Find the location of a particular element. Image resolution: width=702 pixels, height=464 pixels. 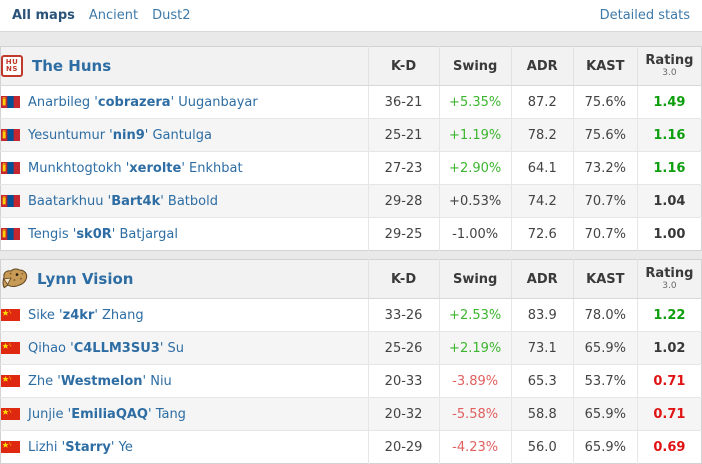

player-link-xerolte: Munkhtogtokh 'xerolte' Enkhbat is located at coordinates (135, 168).